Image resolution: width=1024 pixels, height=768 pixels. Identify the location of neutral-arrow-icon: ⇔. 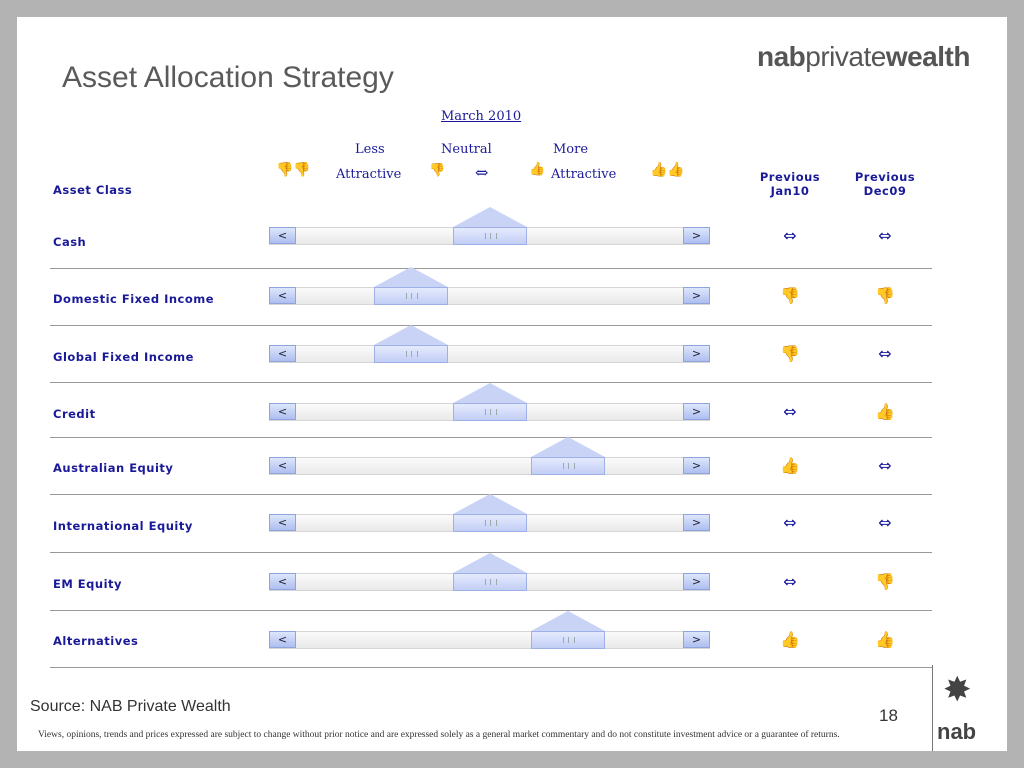
(482, 172).